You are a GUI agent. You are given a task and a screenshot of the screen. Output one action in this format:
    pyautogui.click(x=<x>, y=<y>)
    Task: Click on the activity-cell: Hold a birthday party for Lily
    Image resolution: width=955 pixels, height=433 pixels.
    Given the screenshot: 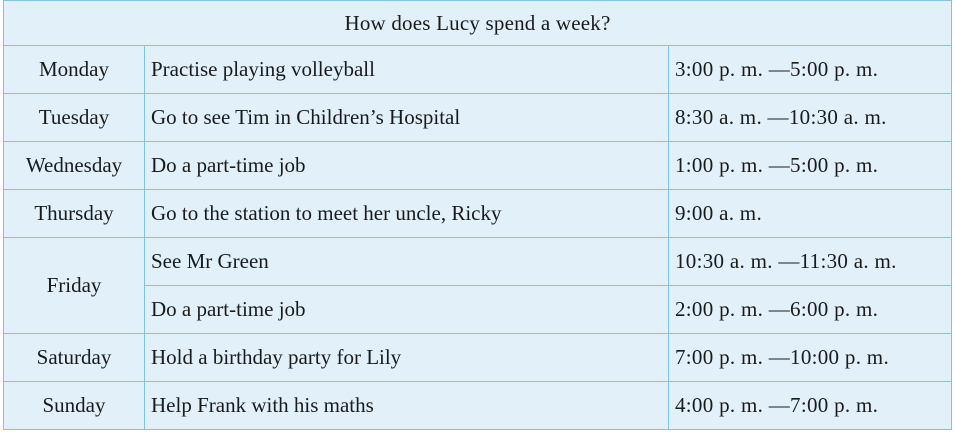 What is the action you would take?
    pyautogui.click(x=406, y=357)
    